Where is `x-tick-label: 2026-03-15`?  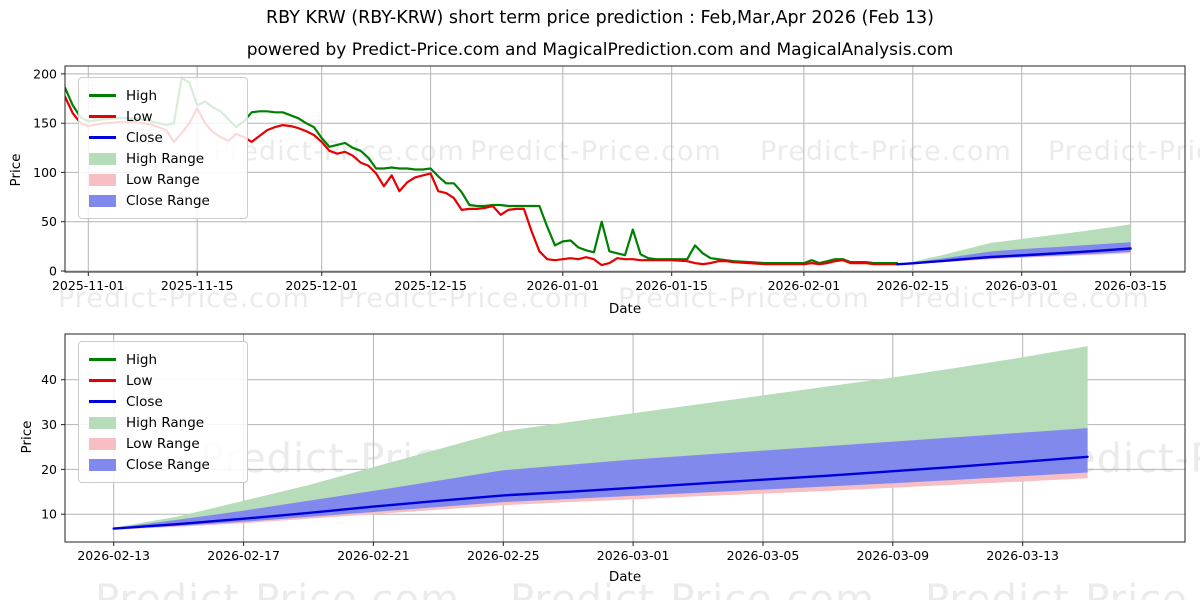 x-tick-label: 2026-03-15 is located at coordinates (1130, 285).